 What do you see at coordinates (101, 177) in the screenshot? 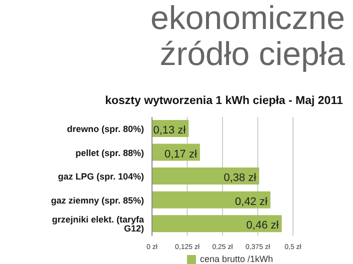
I see `y-tick-label: gaz LPG (spr. 104%)` at bounding box center [101, 177].